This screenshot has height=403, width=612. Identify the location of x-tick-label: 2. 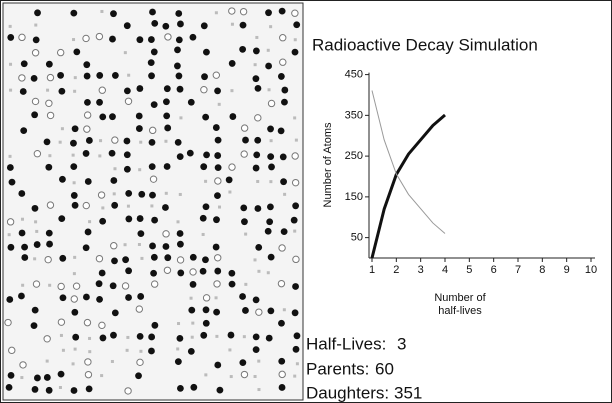
(396, 270).